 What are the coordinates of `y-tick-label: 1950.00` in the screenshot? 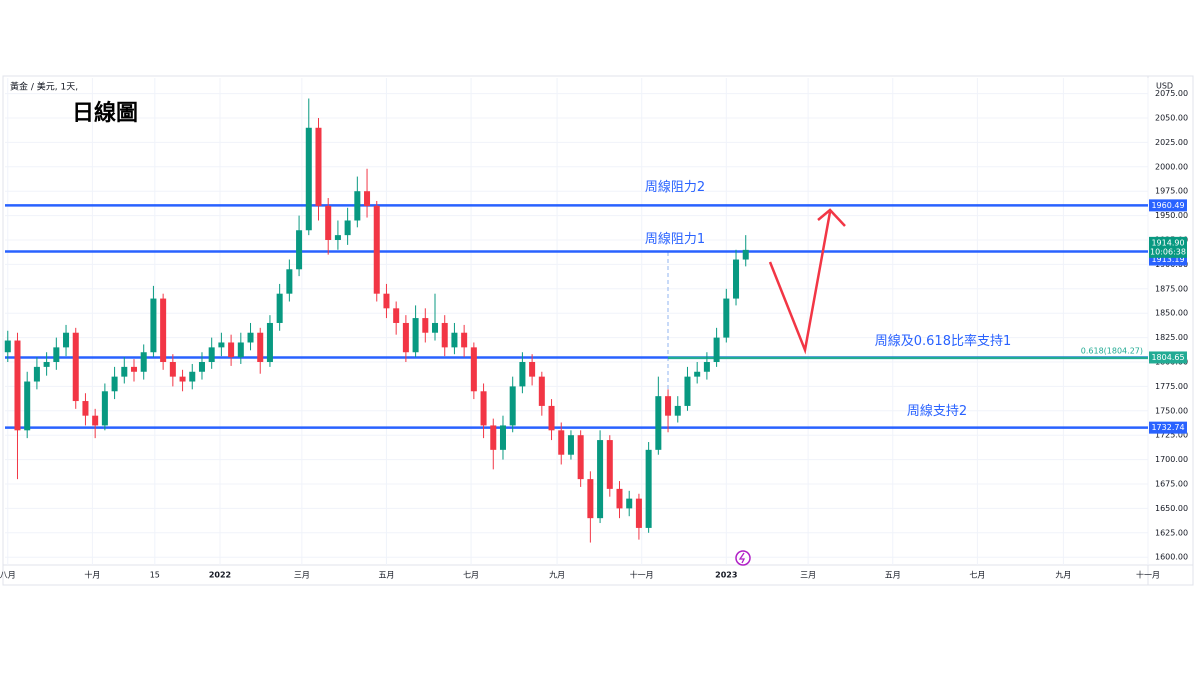 It's located at (1171, 215).